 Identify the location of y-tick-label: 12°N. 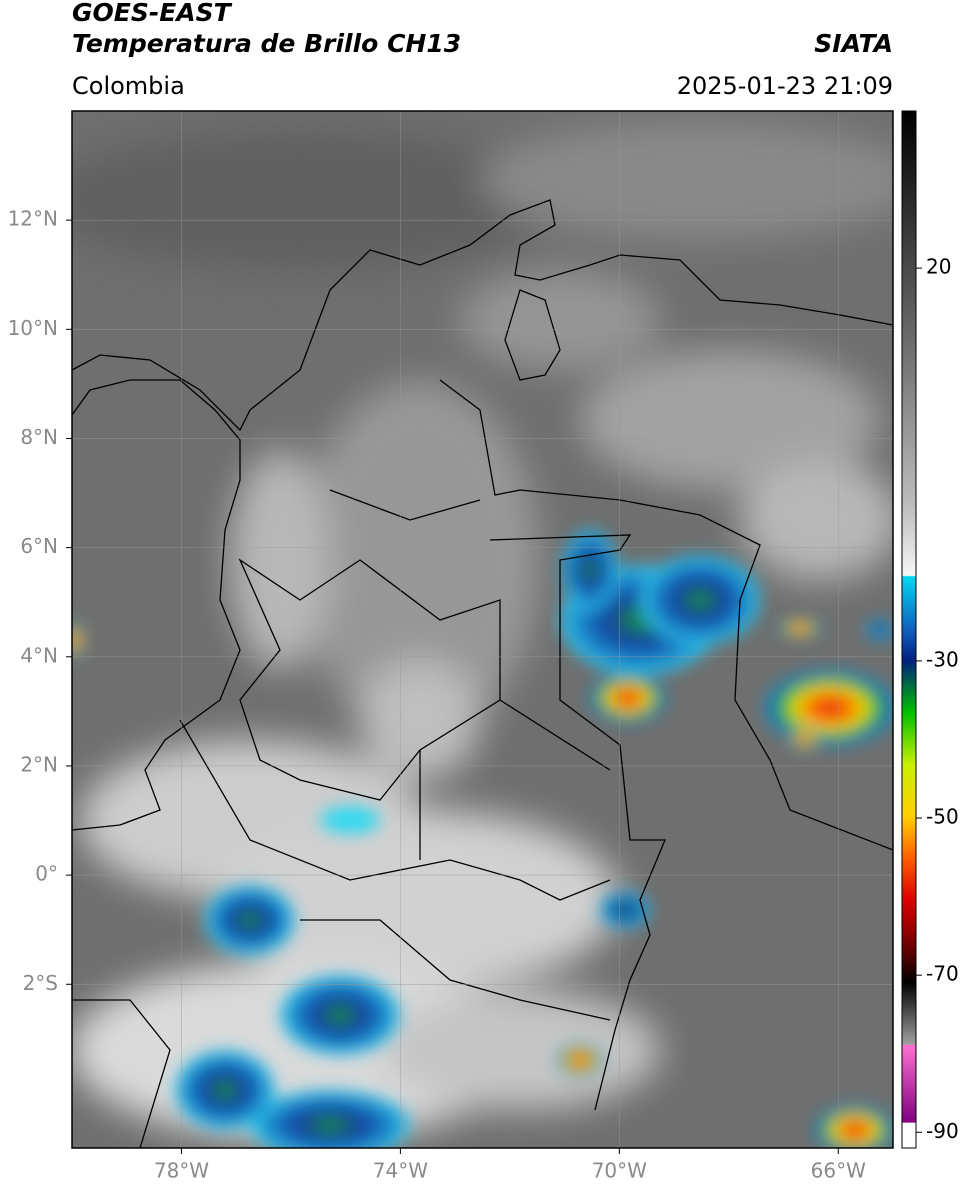
(33, 219).